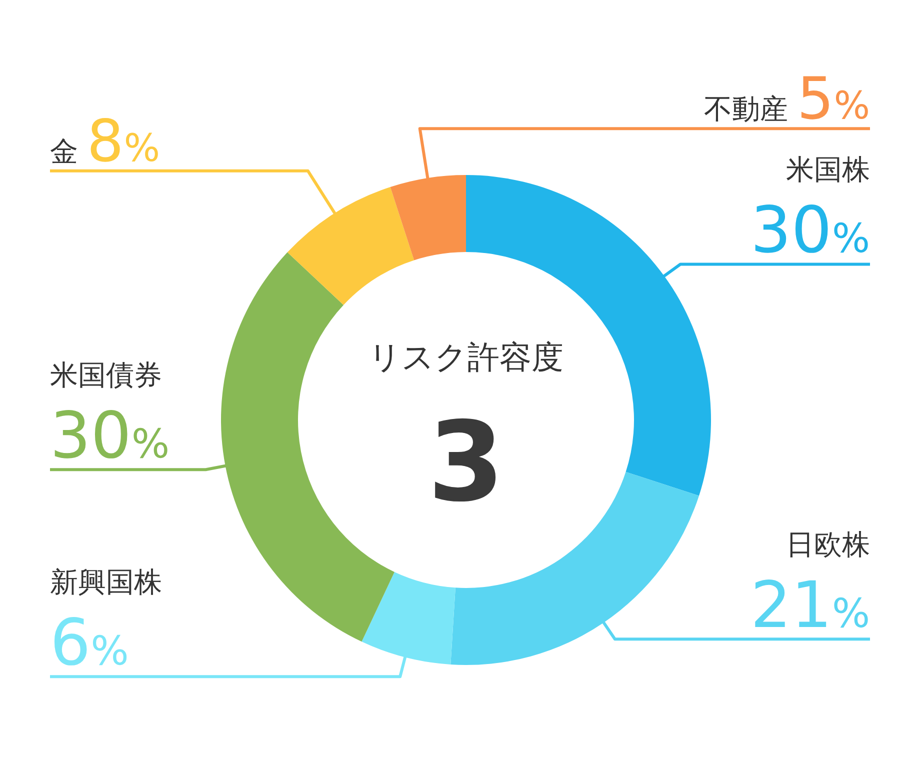  I want to click on text: リスク許容度, so click(466, 357).